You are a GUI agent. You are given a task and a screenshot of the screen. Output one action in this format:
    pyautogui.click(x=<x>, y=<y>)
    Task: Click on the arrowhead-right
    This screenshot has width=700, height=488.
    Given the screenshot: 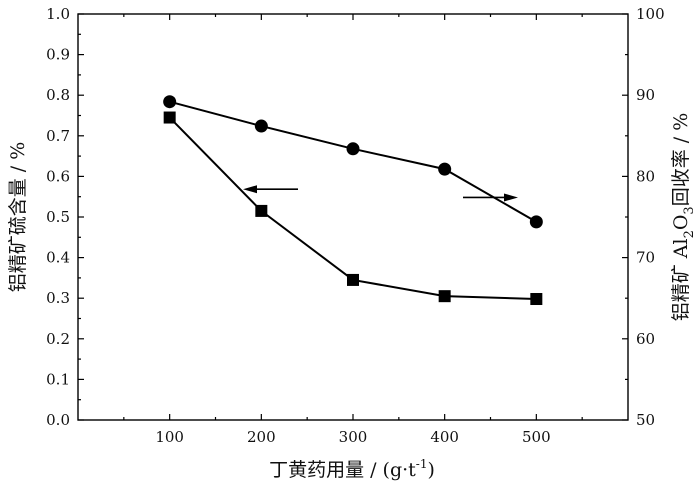 What is the action you would take?
    pyautogui.click(x=511, y=197)
    